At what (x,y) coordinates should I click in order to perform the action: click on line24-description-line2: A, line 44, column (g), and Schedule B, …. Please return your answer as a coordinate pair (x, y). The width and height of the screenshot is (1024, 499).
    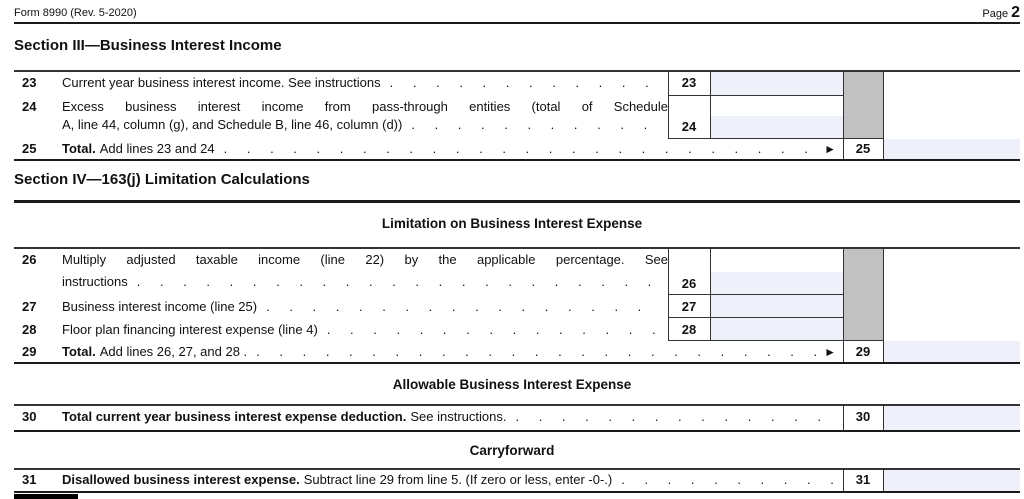
    Looking at the image, I should click on (365, 125).